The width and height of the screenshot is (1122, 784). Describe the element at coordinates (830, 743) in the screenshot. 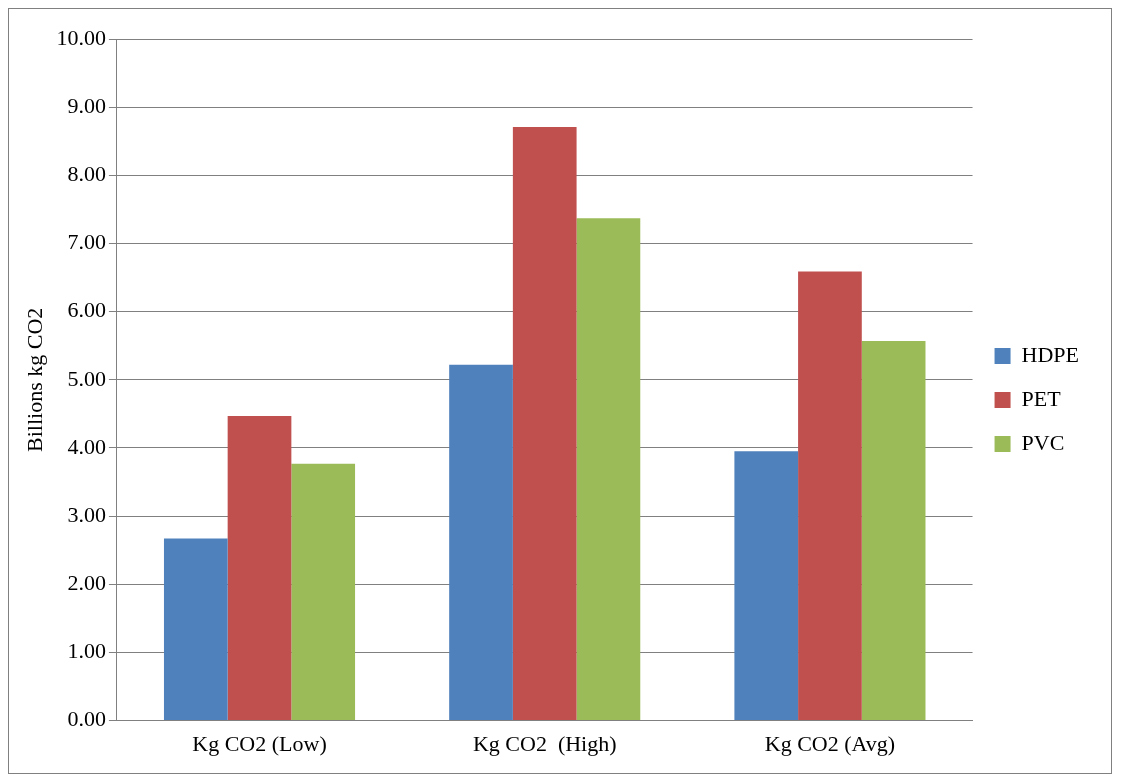

I see `x-tick-label: Kg CO2 (Avg)` at that location.